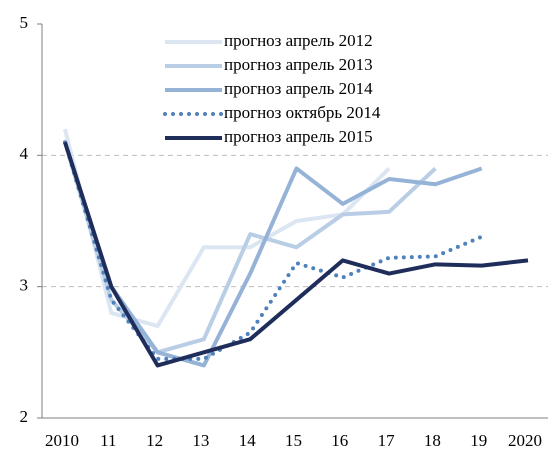  I want to click on y-tick-label: 3, so click(24, 285).